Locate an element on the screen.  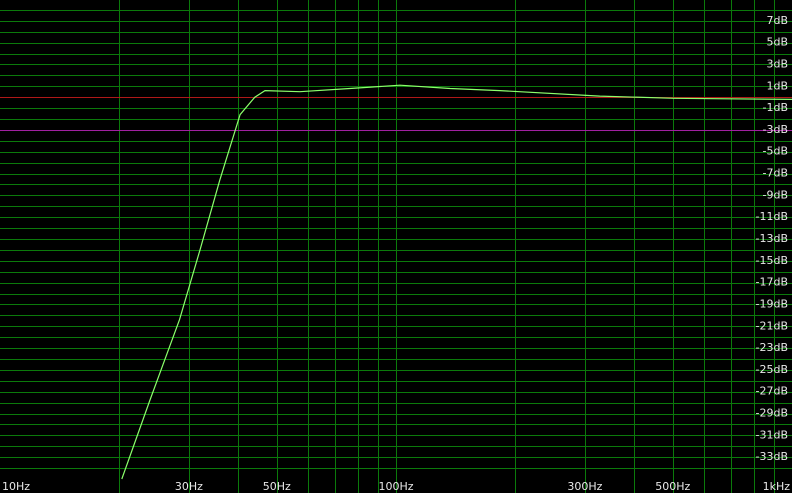
y-tick-label: -33dB is located at coordinates (772, 456).